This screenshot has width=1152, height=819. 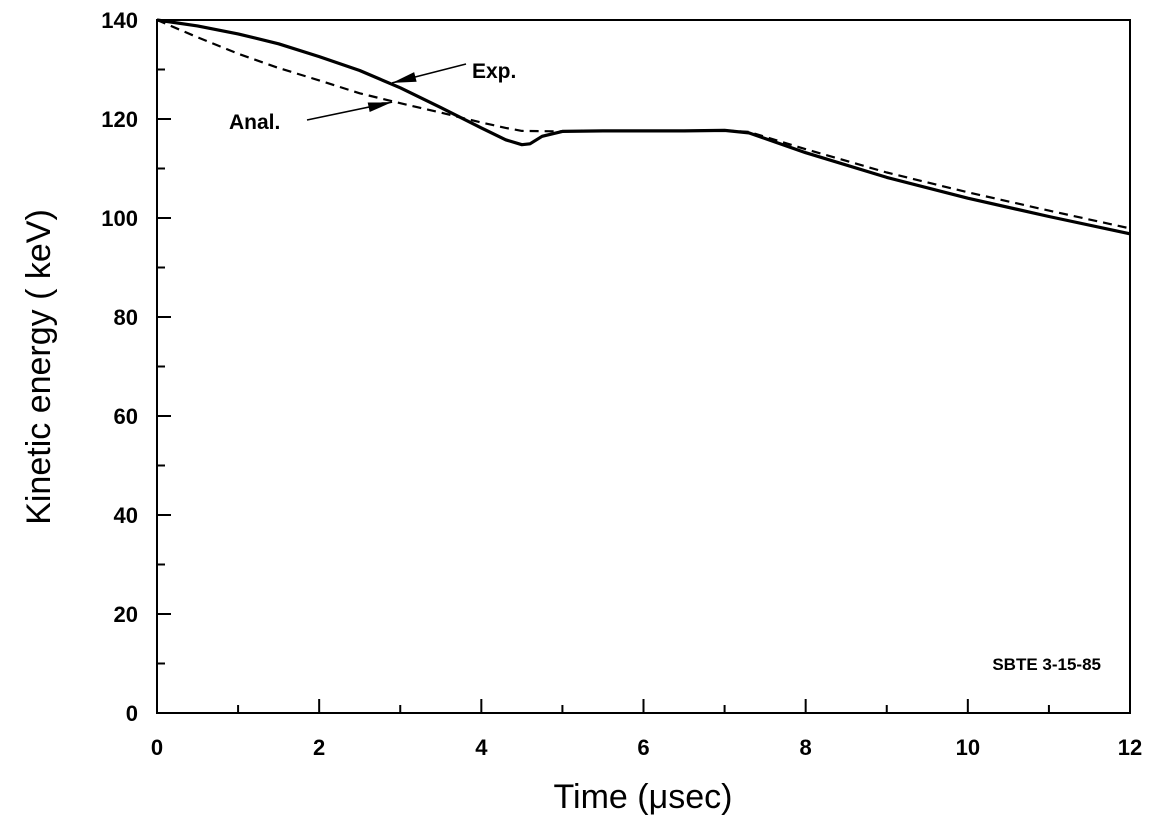 I want to click on x-tick-label: 8, so click(x=806, y=747).